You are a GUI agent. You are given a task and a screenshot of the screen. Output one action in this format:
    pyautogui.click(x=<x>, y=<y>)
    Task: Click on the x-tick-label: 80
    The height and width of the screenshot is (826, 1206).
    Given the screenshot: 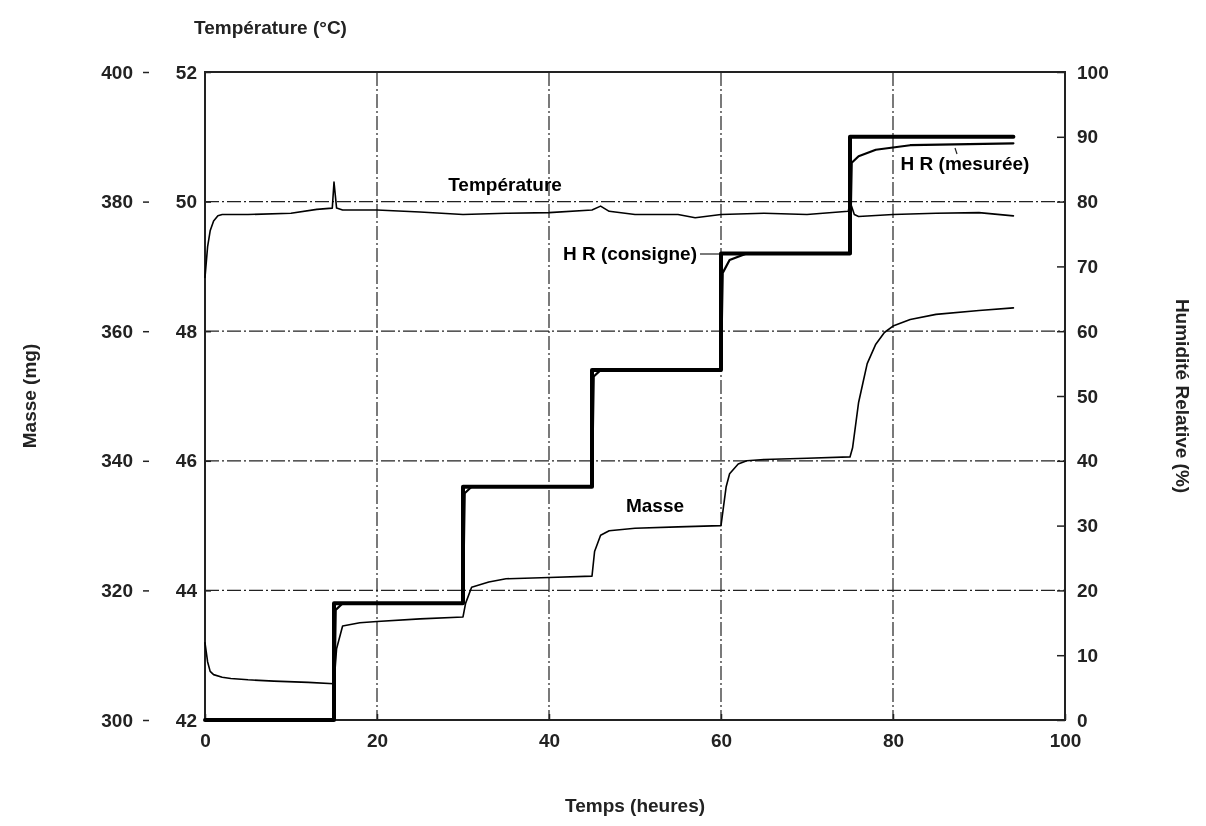 What is the action you would take?
    pyautogui.click(x=893, y=741)
    